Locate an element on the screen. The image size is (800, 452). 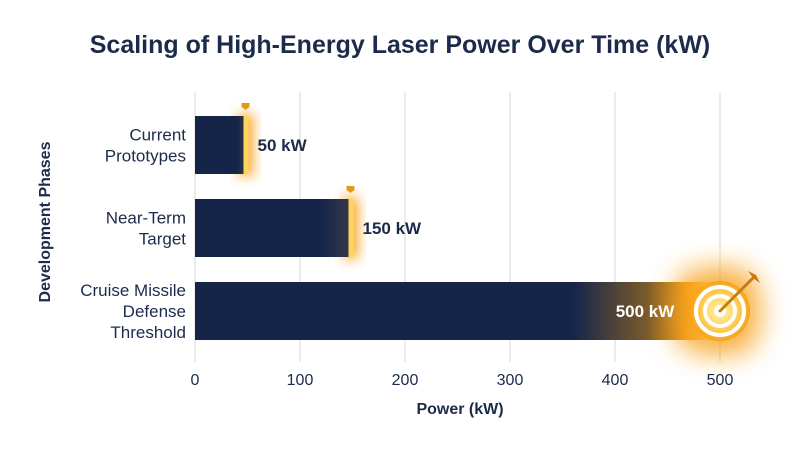
data-label: 50 kW is located at coordinates (283, 145).